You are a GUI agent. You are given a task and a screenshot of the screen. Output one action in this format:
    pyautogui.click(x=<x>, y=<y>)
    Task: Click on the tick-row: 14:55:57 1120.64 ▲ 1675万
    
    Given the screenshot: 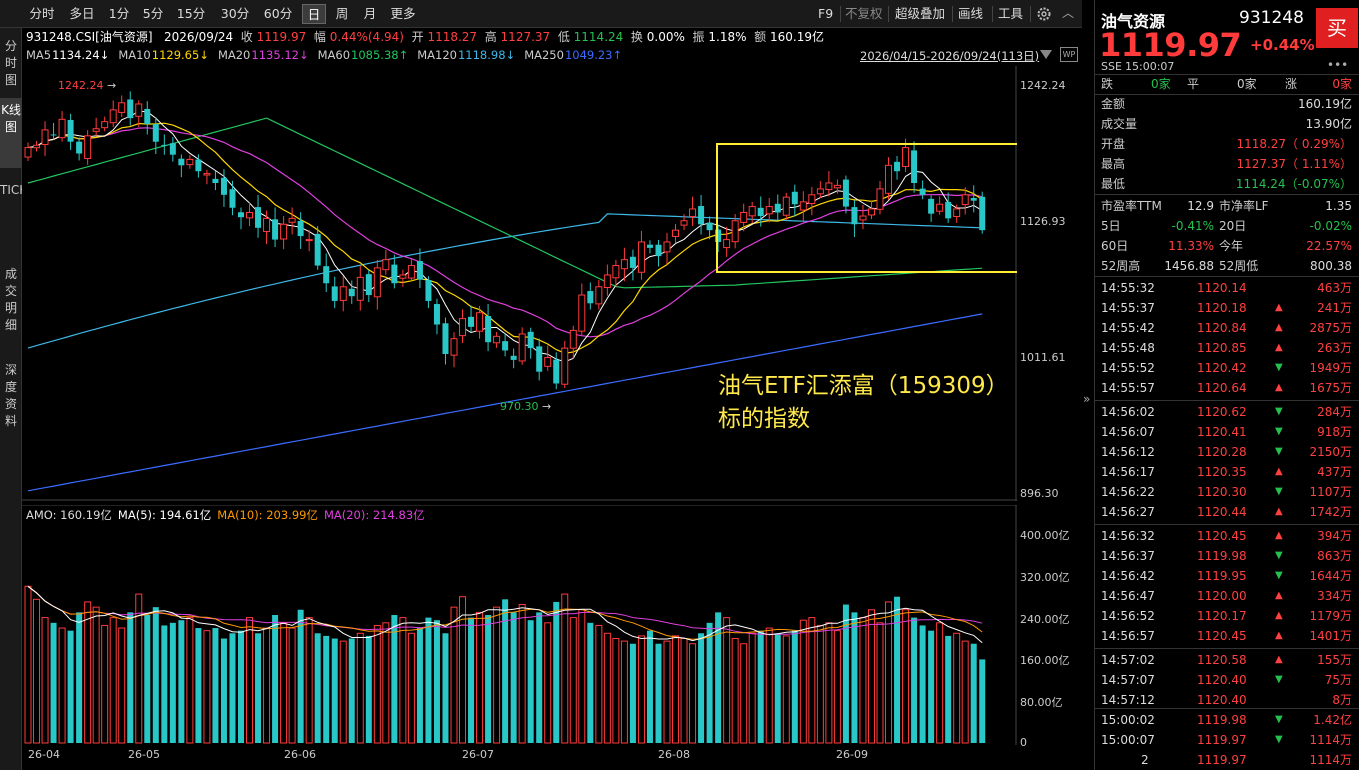 What is the action you would take?
    pyautogui.click(x=1227, y=388)
    